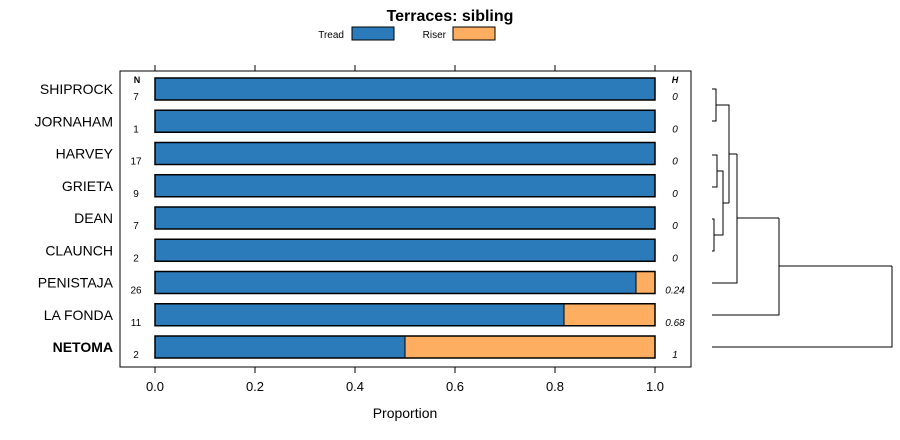 The image size is (900, 440). Describe the element at coordinates (136, 323) in the screenshot. I see `n-value: 11` at that location.